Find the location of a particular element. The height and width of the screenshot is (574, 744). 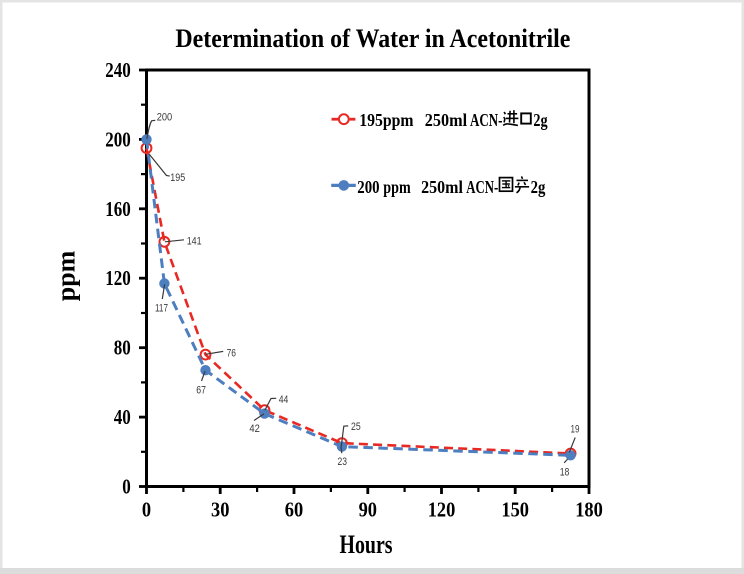

svg-text: 25 is located at coordinates (356, 427).